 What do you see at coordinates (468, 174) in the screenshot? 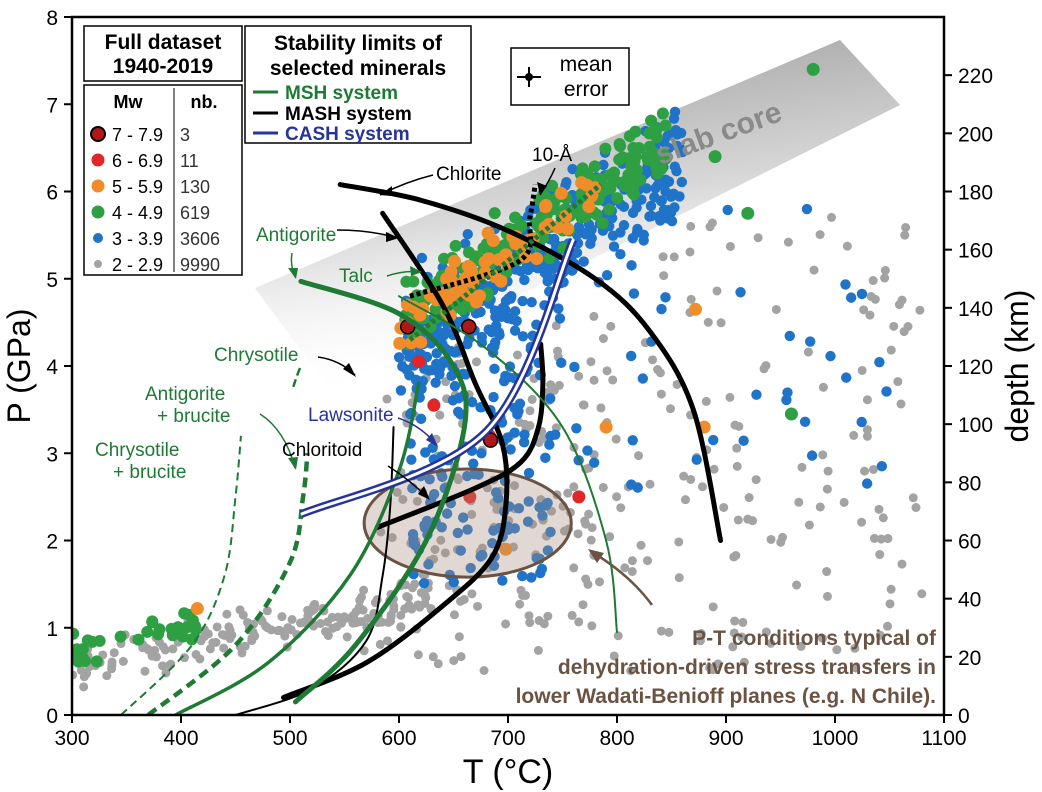
I see `label-chlorite: Chlorite` at bounding box center [468, 174].